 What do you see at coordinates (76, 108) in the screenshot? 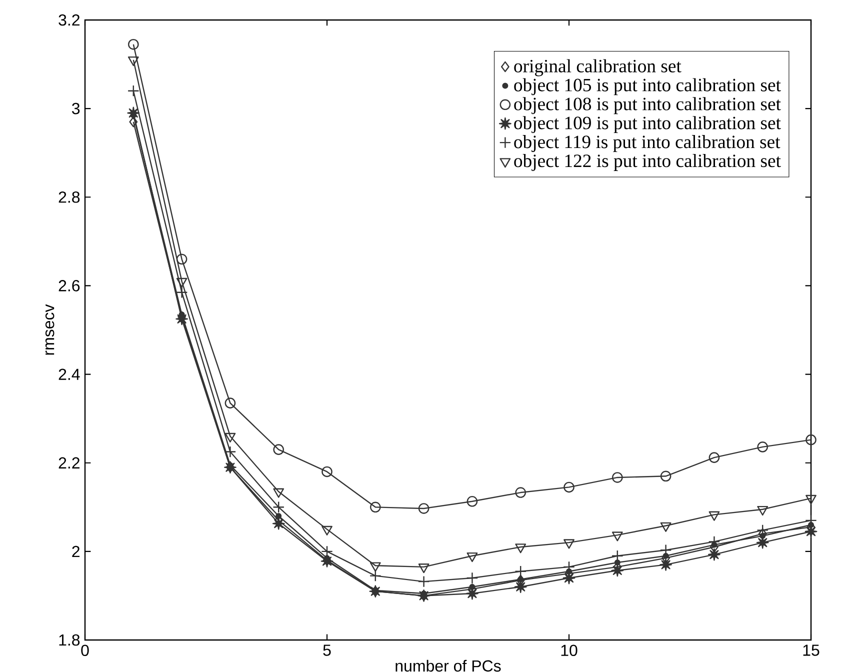
I see `y-tick-label: 3` at bounding box center [76, 108].